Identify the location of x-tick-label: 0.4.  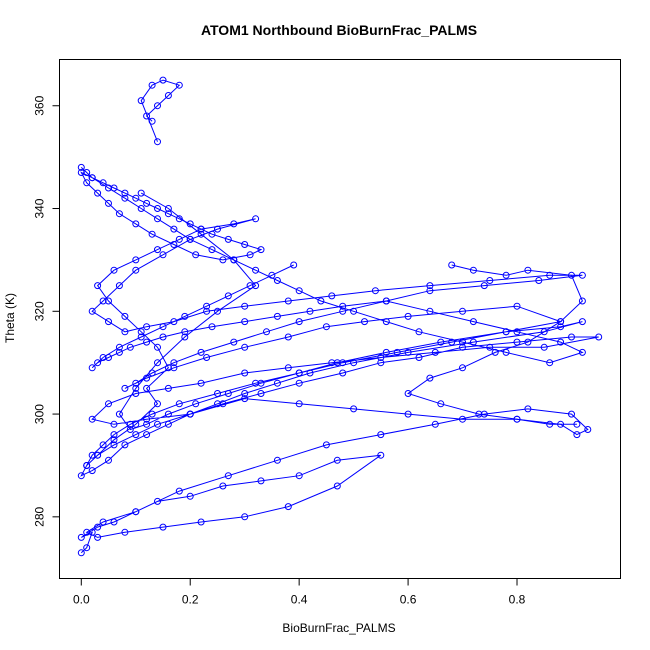
(299, 600).